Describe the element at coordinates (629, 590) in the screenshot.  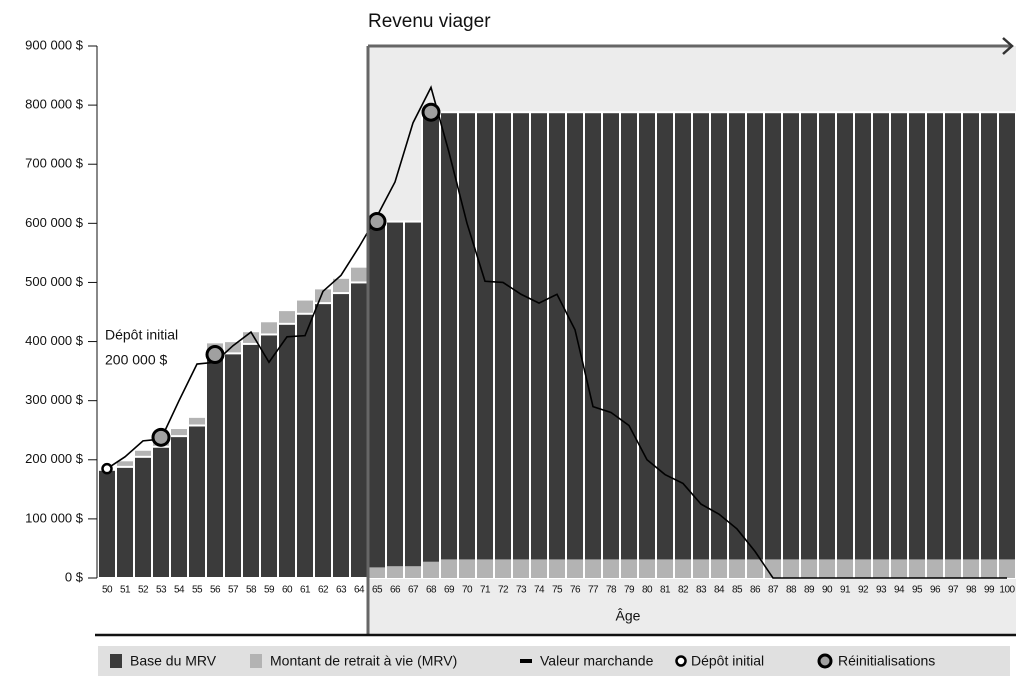
I see `x-tick-label: 79` at that location.